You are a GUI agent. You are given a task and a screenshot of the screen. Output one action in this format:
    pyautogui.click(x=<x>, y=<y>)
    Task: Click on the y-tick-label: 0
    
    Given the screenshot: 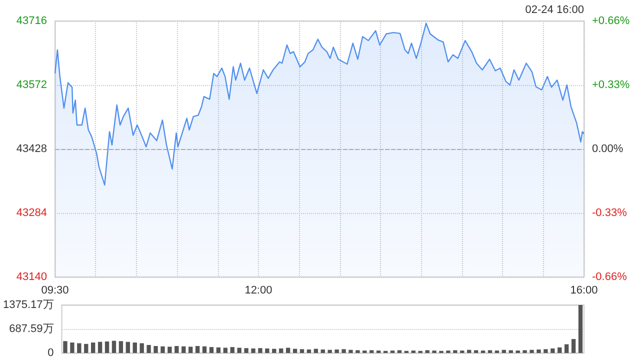 What is the action you would take?
    pyautogui.click(x=51, y=353)
    